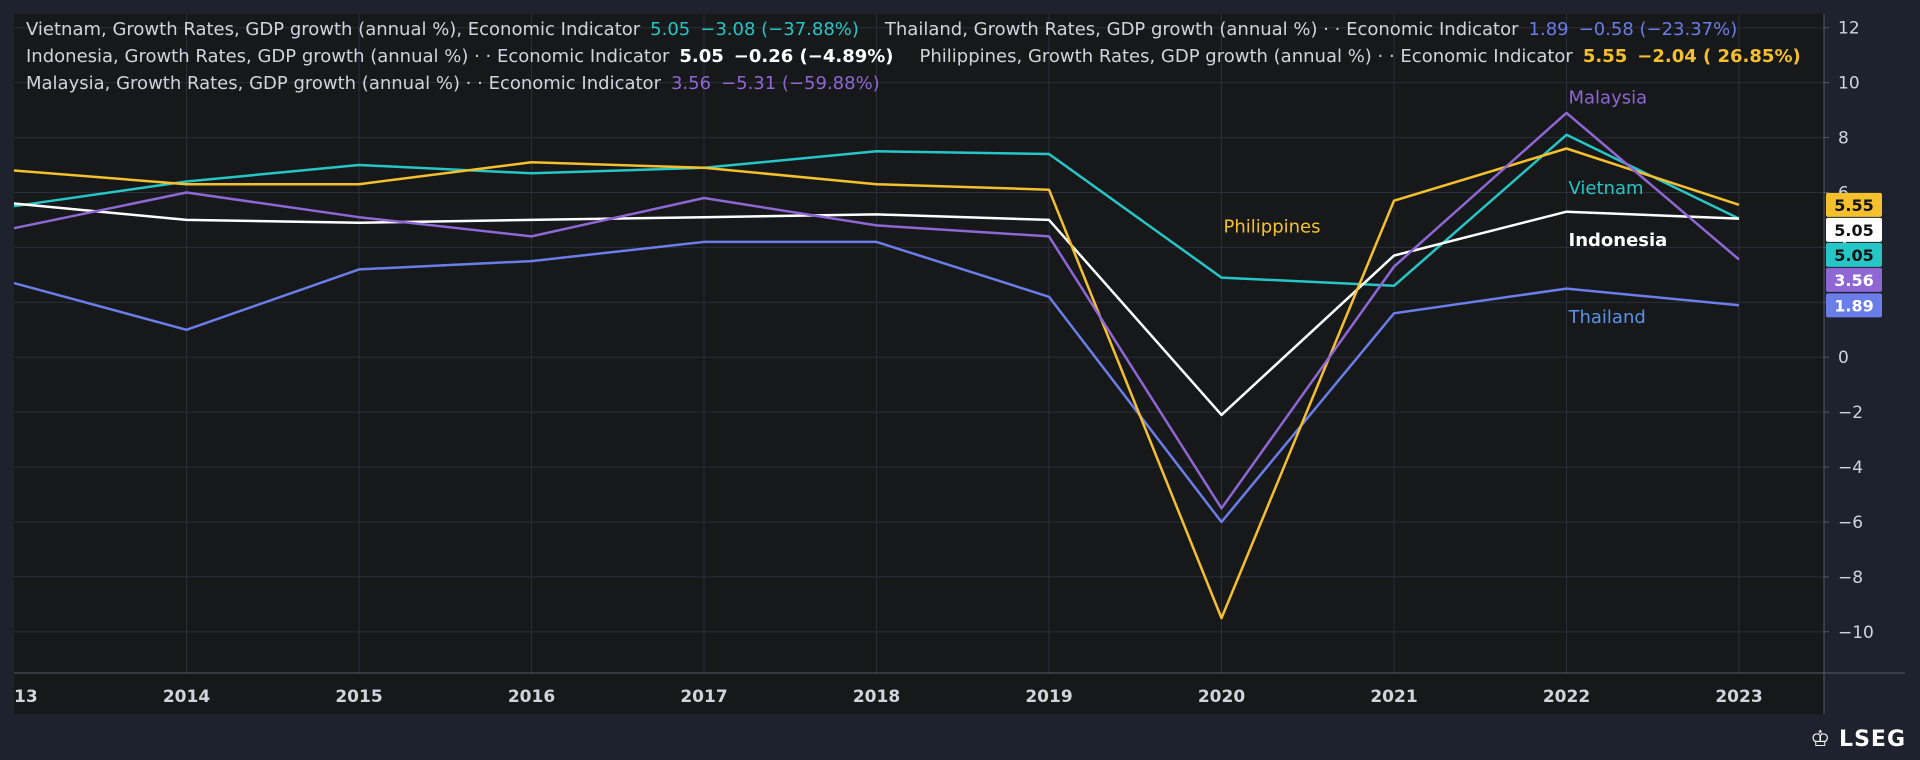  I want to click on last-value-badge-indonesia: 5.05, so click(1854, 229).